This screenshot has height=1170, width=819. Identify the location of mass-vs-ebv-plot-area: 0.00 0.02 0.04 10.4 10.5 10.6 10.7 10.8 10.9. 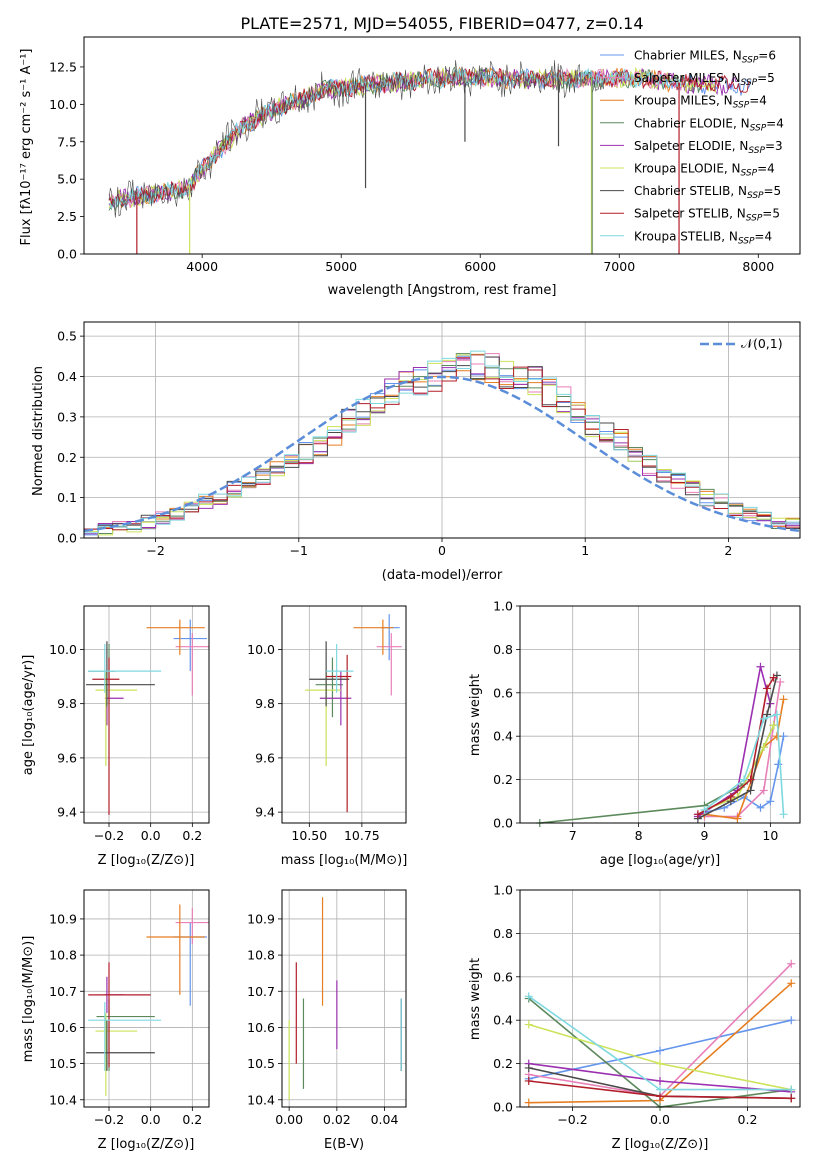
(327, 1008).